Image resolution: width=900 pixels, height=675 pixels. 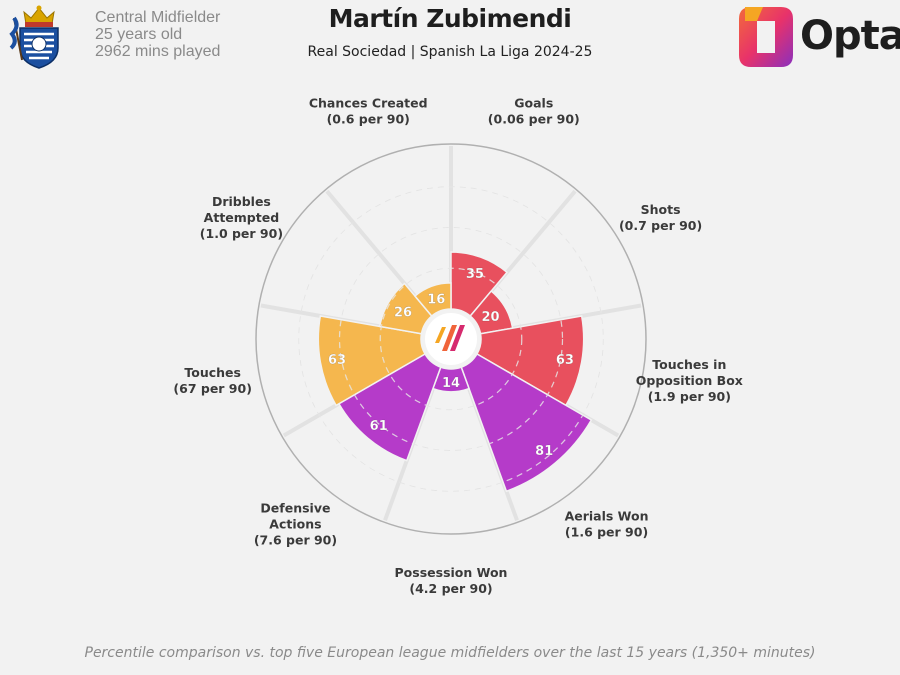 What do you see at coordinates (689, 380) in the screenshot?
I see `category-label: Touches in Opposition Box (1.9 per 90)` at bounding box center [689, 380].